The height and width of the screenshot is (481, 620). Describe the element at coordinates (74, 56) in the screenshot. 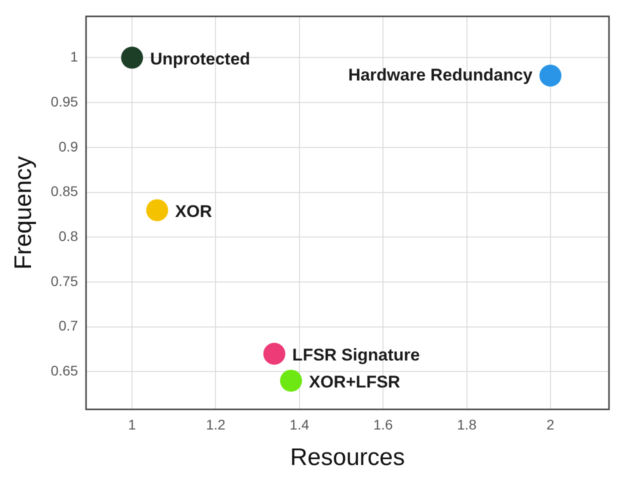

I see `y-tick-label: 1` at that location.